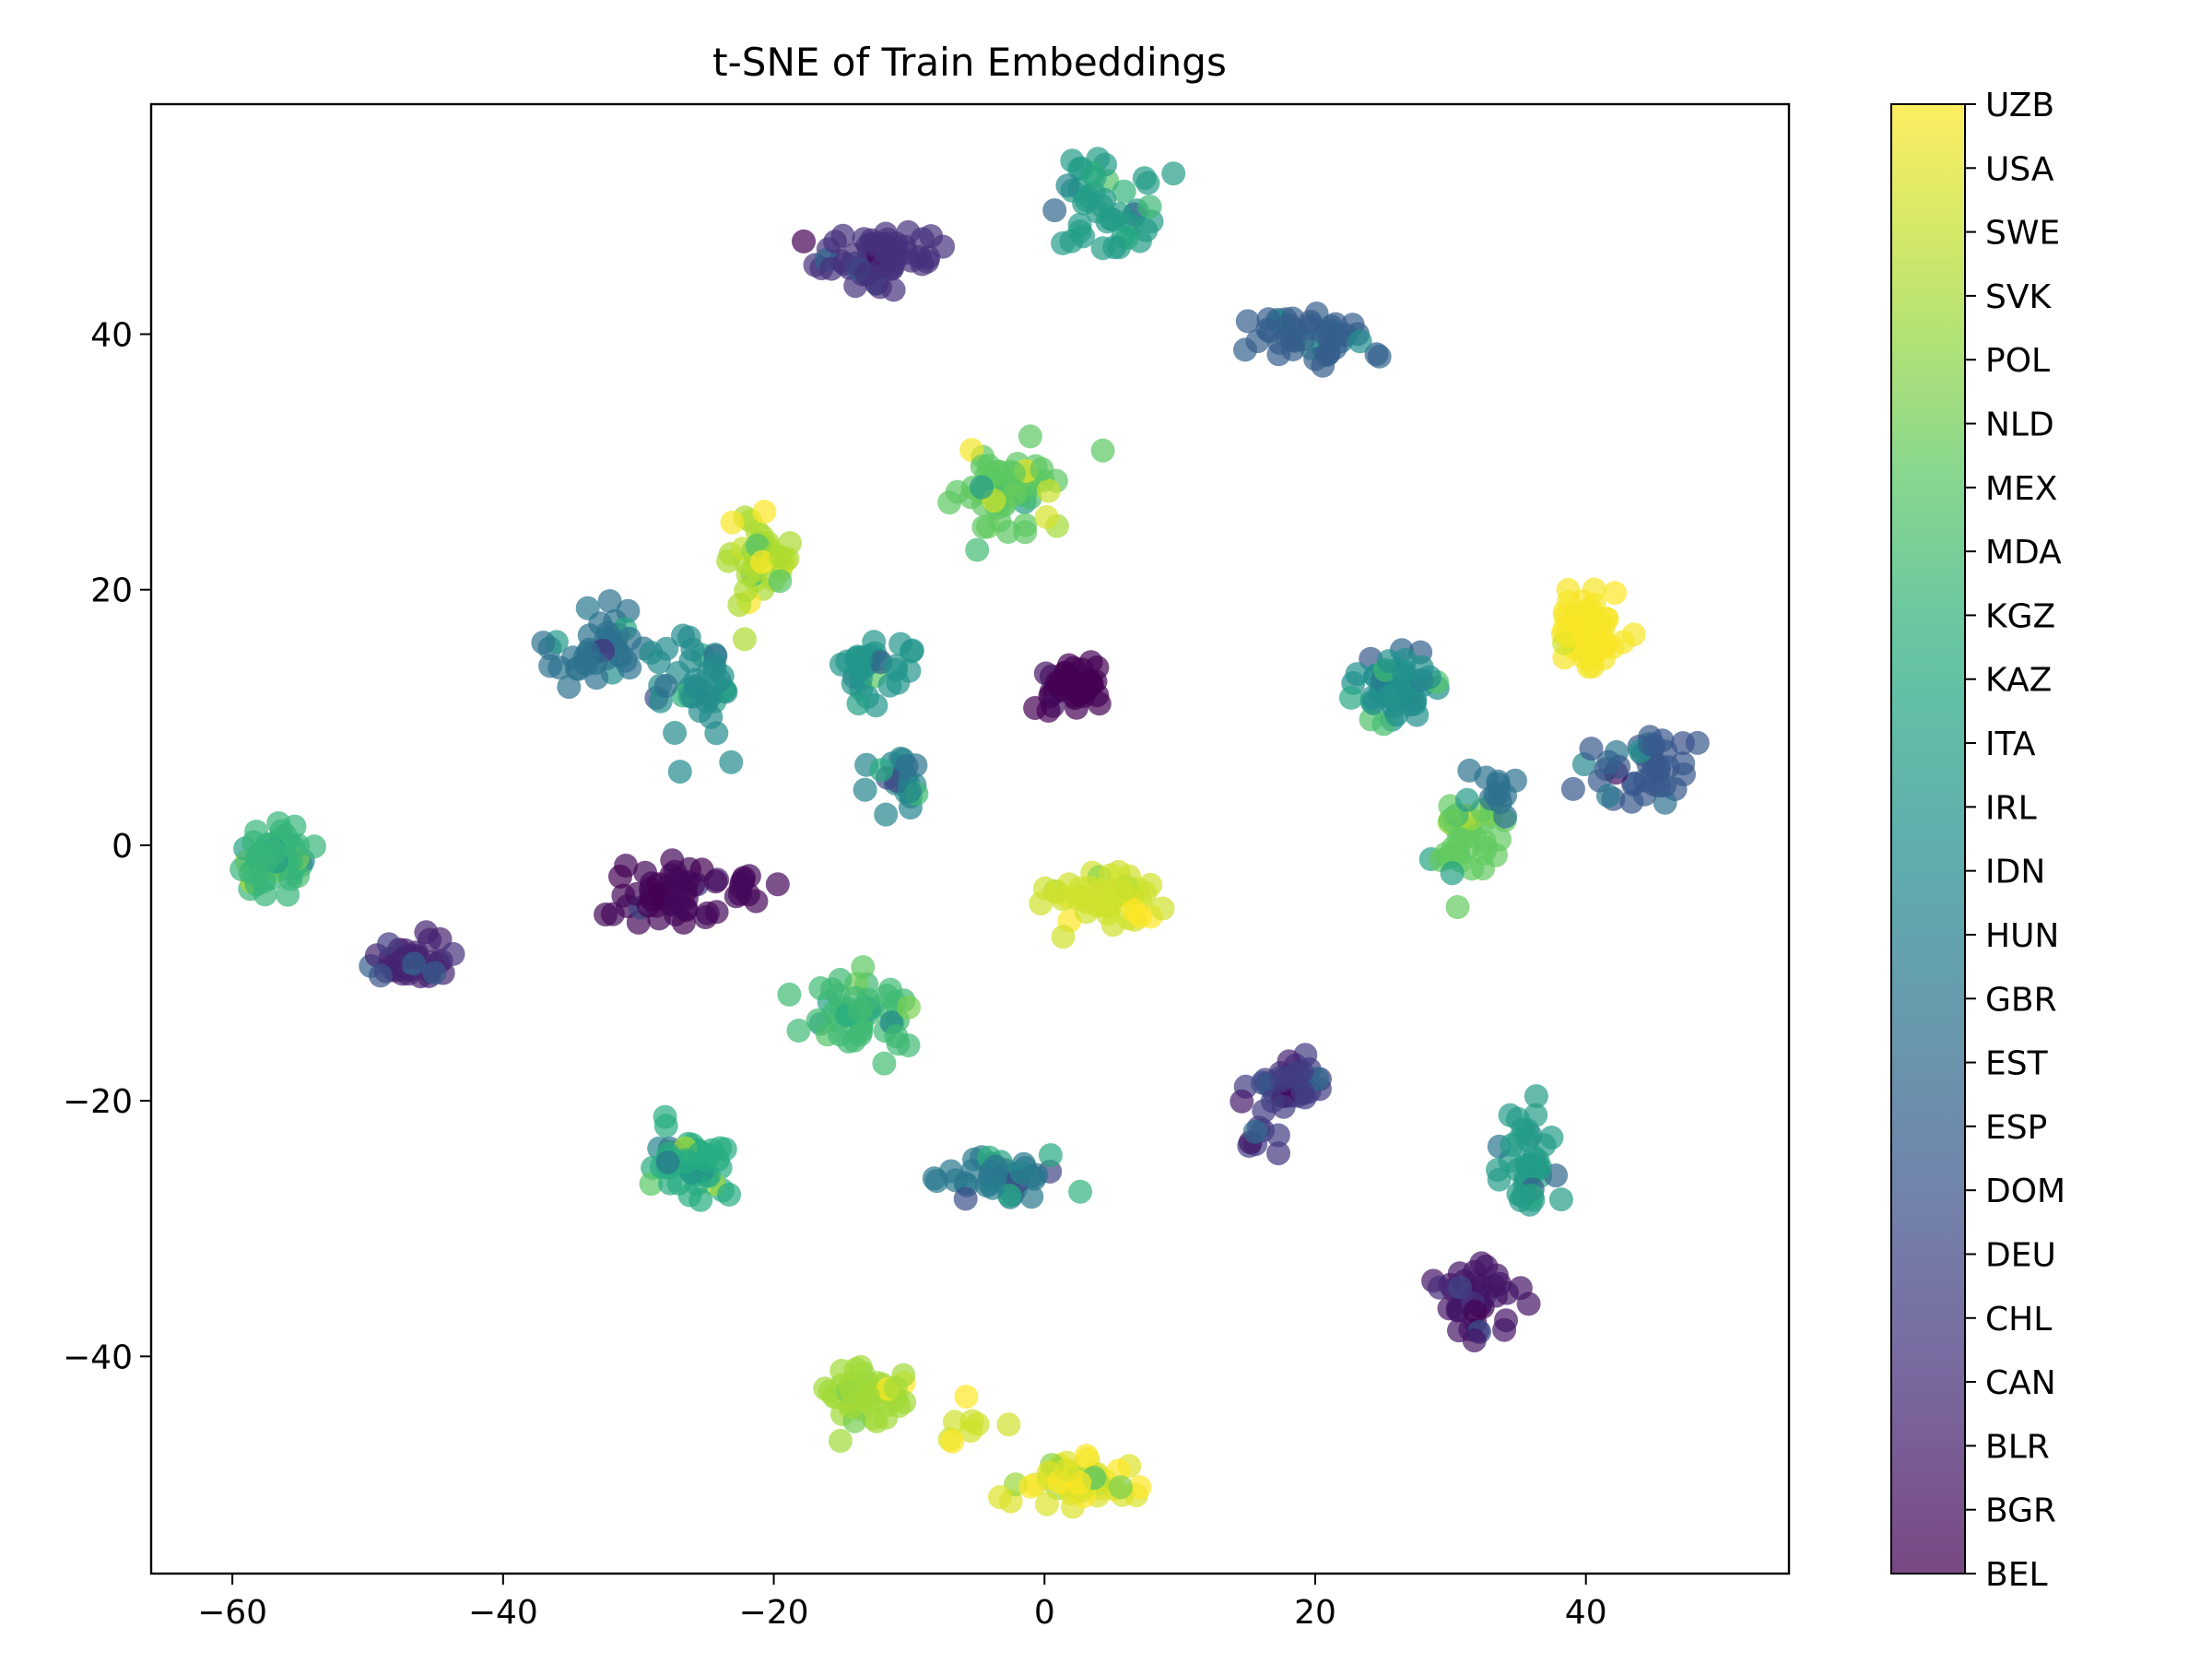  I want to click on colorbar-label: KGZ, so click(2020, 616).